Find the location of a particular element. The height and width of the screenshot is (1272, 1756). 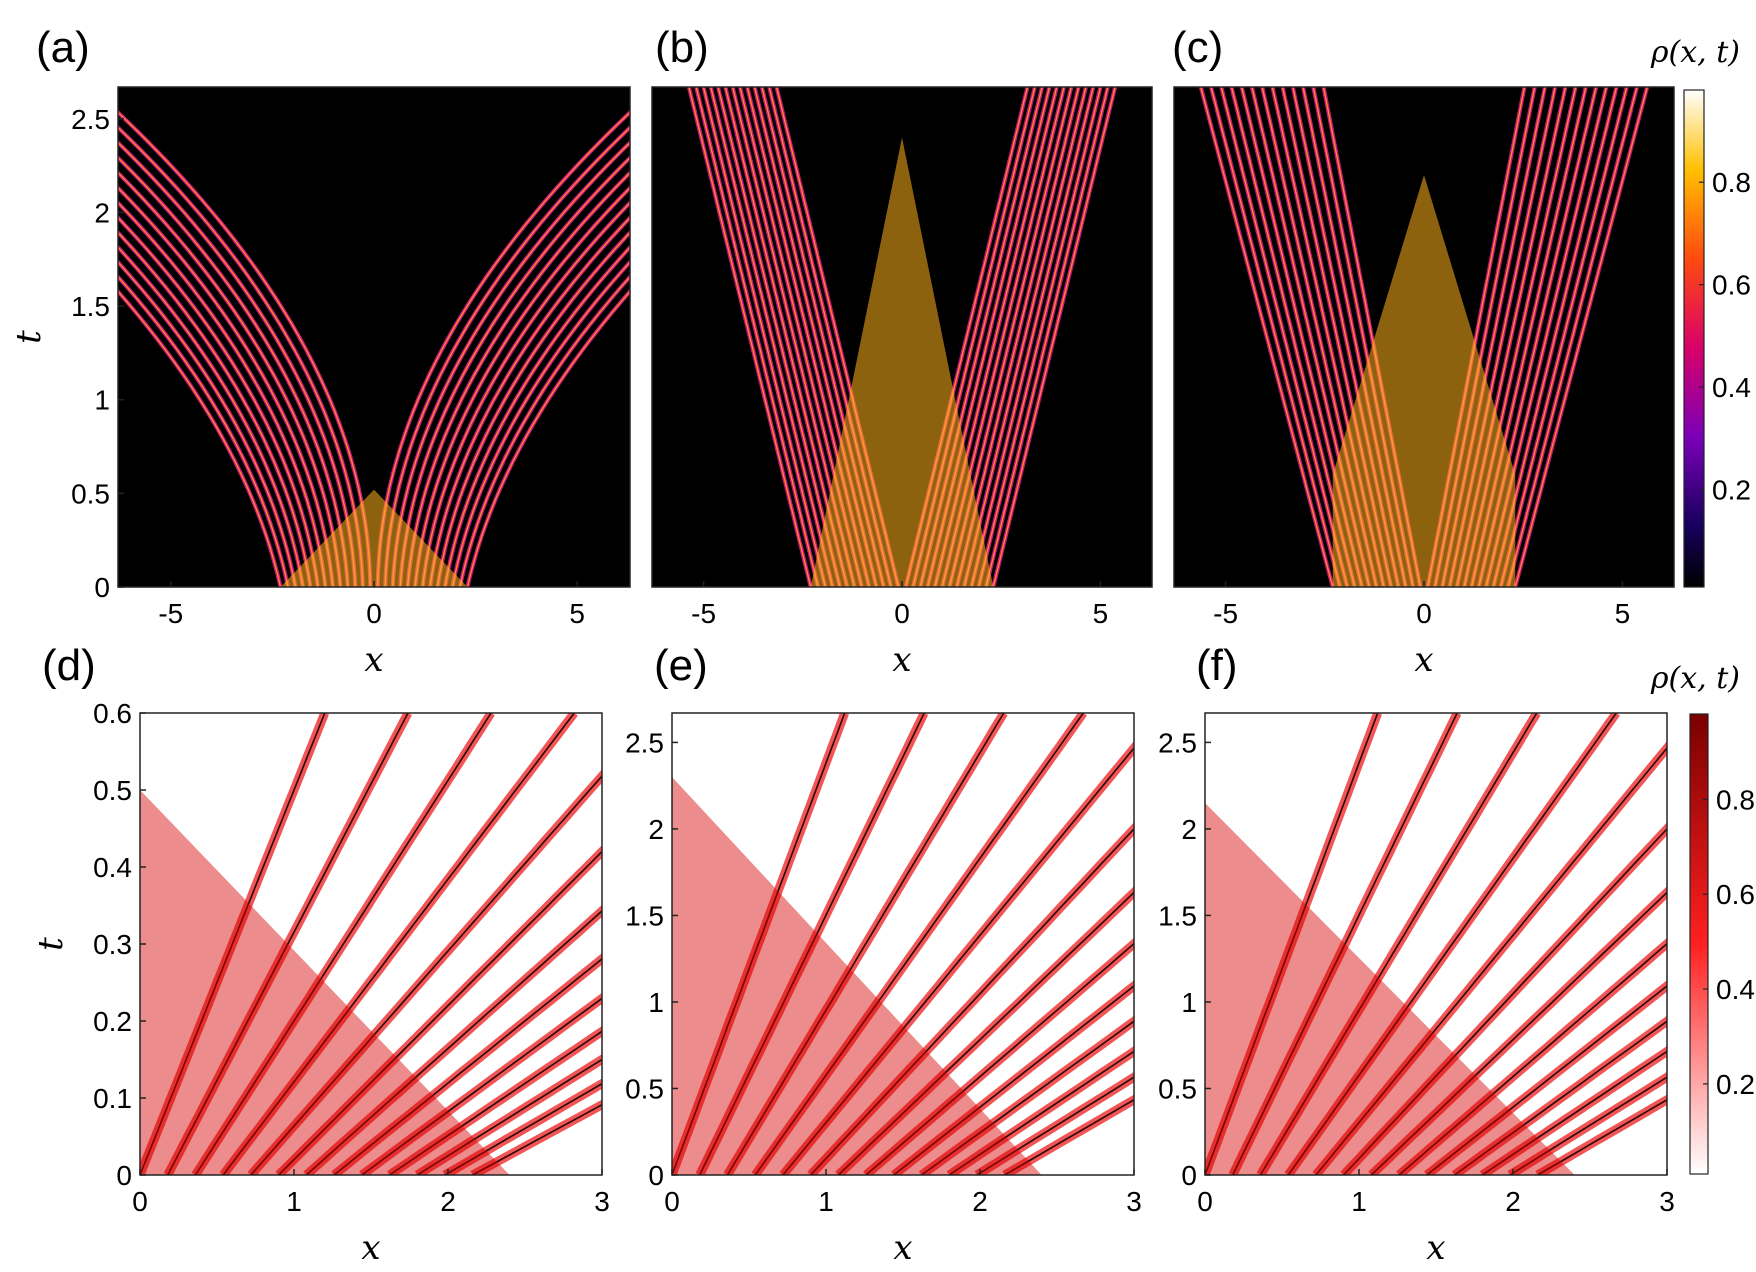

x-tick-label: 1 is located at coordinates (1359, 1201).